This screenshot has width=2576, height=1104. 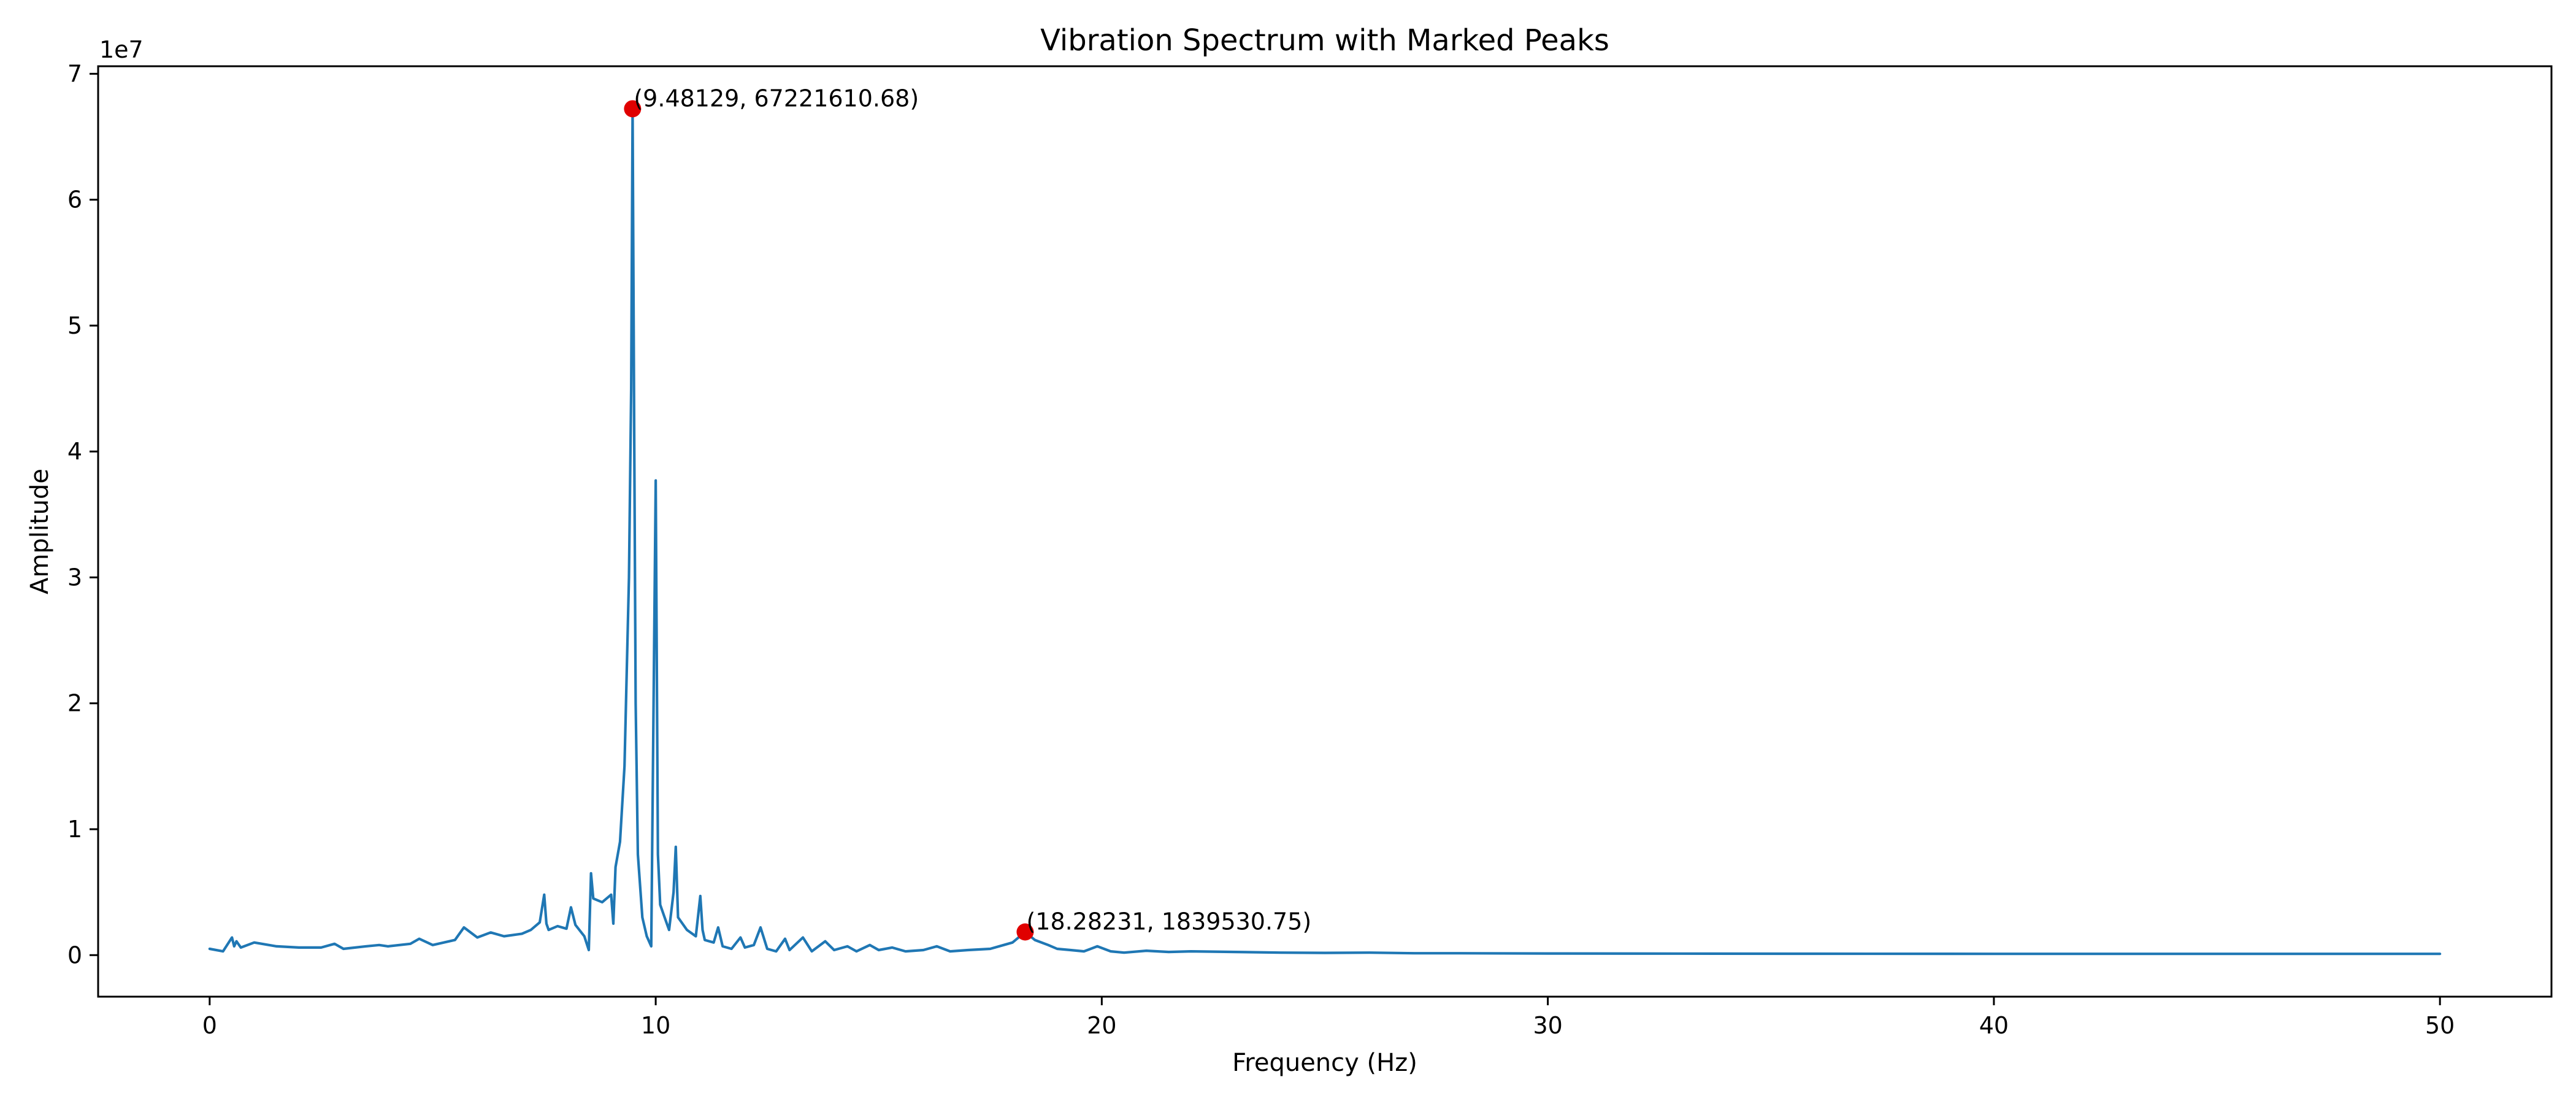 What do you see at coordinates (74, 451) in the screenshot?
I see `y-tick-label: 4` at bounding box center [74, 451].